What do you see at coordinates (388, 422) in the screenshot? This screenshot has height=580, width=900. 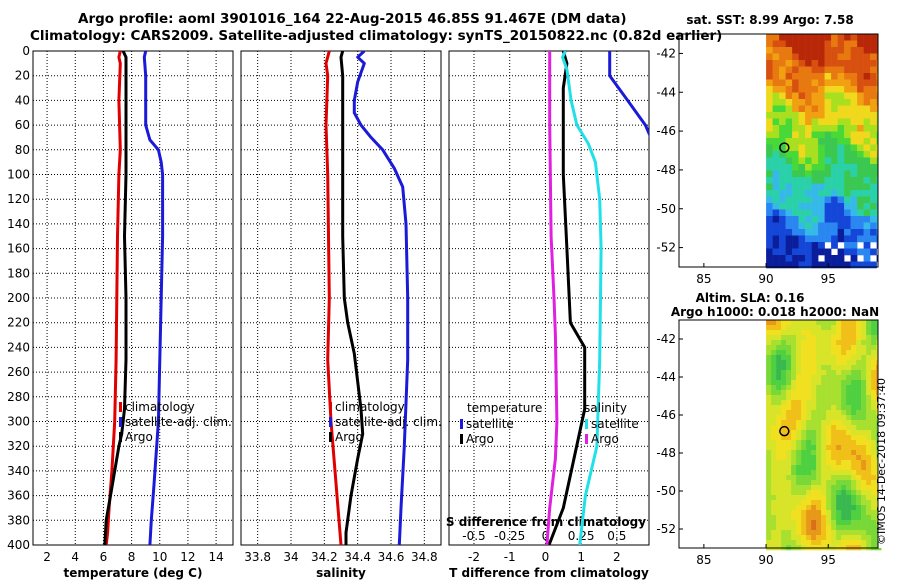 I see `legend-label-satellite: satellite-adj. clim.` at bounding box center [388, 422].